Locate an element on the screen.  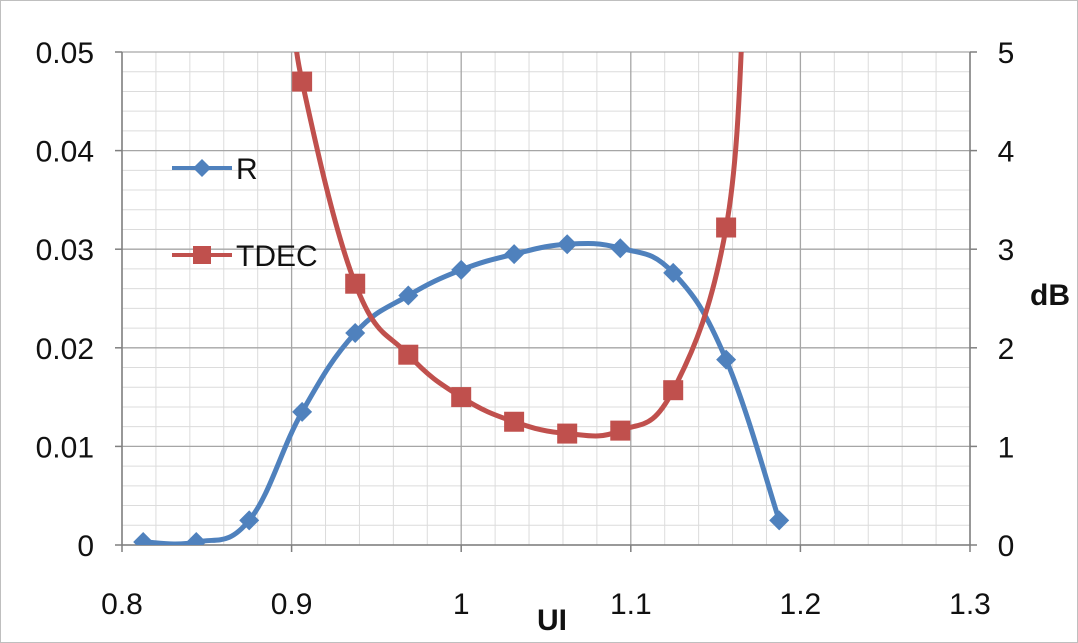
left-tick-label: 0.01 is located at coordinates (65, 447).